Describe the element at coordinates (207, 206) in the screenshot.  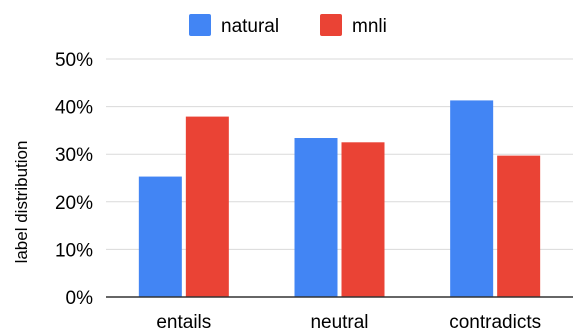
I see `bar-mnli-entails` at that location.